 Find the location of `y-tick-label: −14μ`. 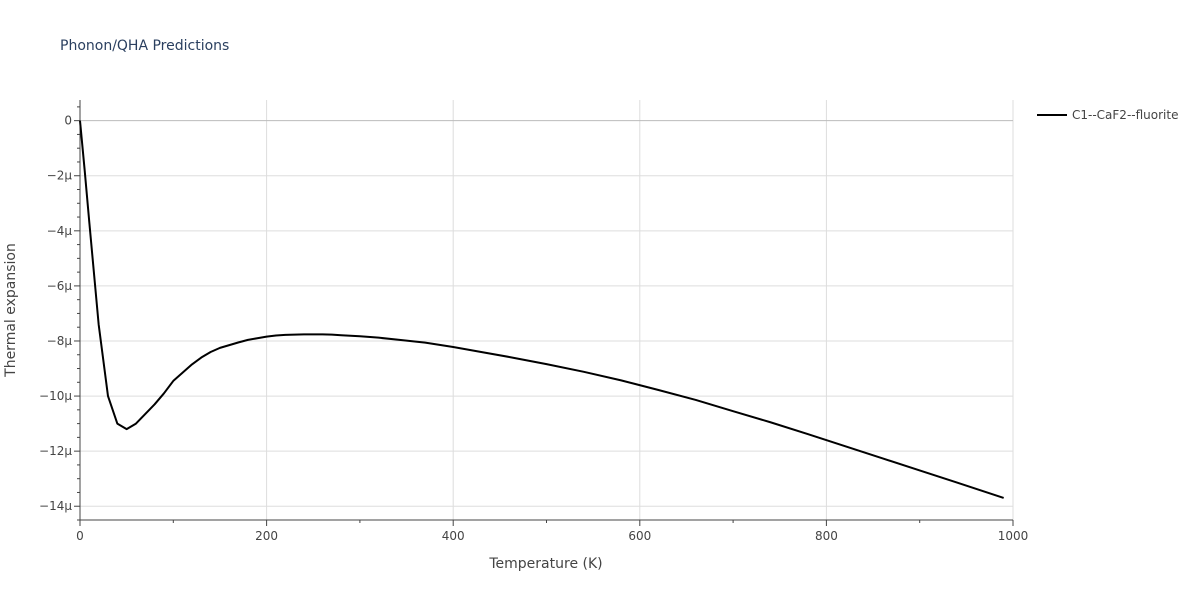

y-tick-label: −14μ is located at coordinates (55, 506).